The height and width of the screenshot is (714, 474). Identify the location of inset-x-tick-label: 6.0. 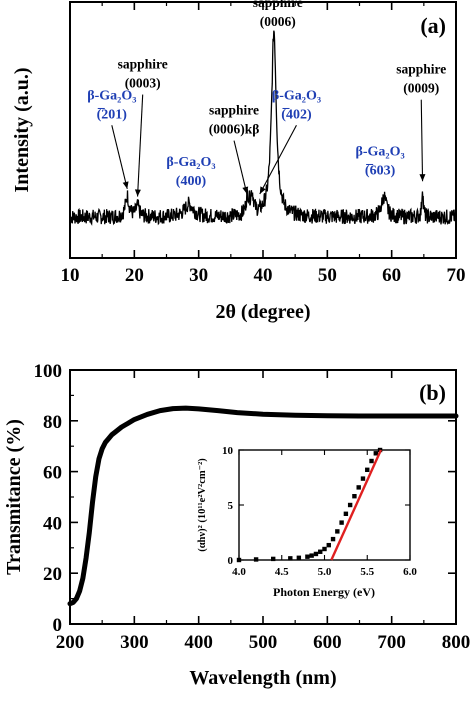
(410, 572).